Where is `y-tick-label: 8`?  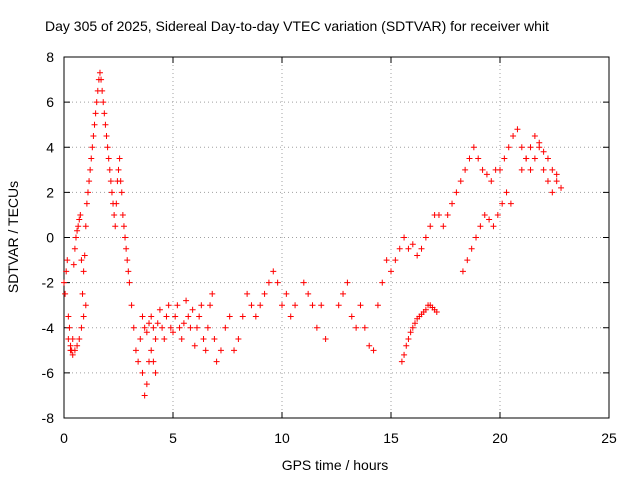 y-tick-label: 8 is located at coordinates (50, 57).